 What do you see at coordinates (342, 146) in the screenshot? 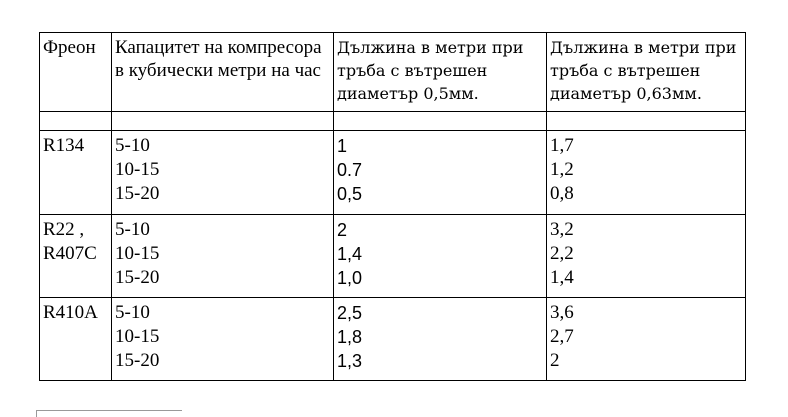
I see `cell-line: 1` at bounding box center [342, 146].